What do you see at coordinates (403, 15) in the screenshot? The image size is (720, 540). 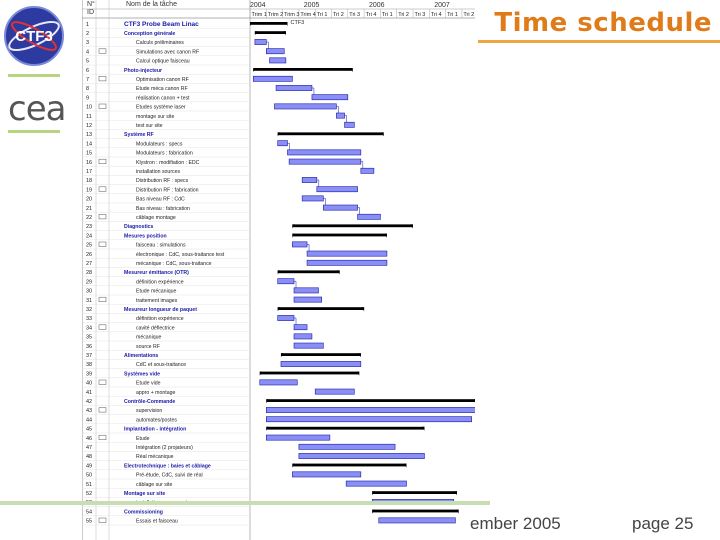 I see `quarter-label: Tri 2` at bounding box center [403, 15].